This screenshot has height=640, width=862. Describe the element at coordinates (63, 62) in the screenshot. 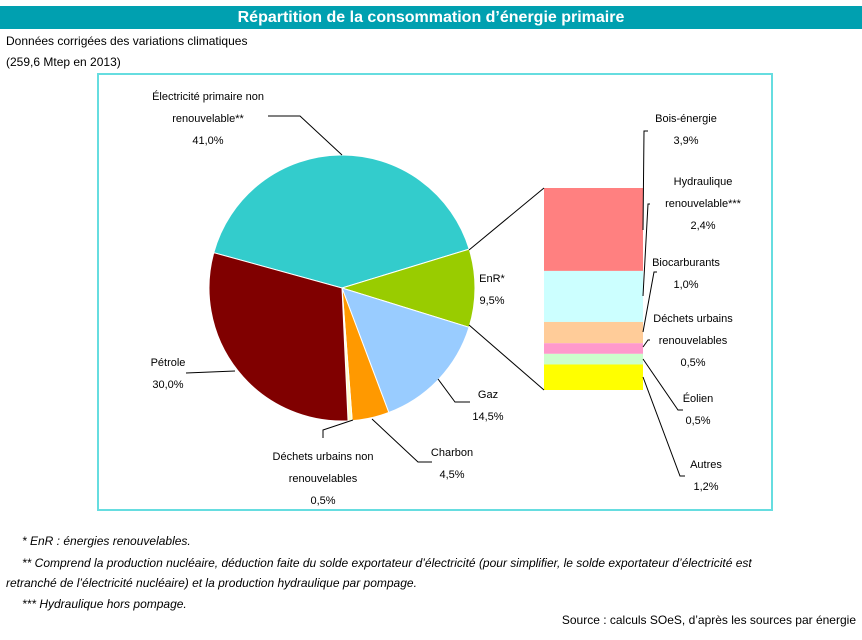

I see `subtitle-total: (259,6 Mtep en 2013)` at that location.